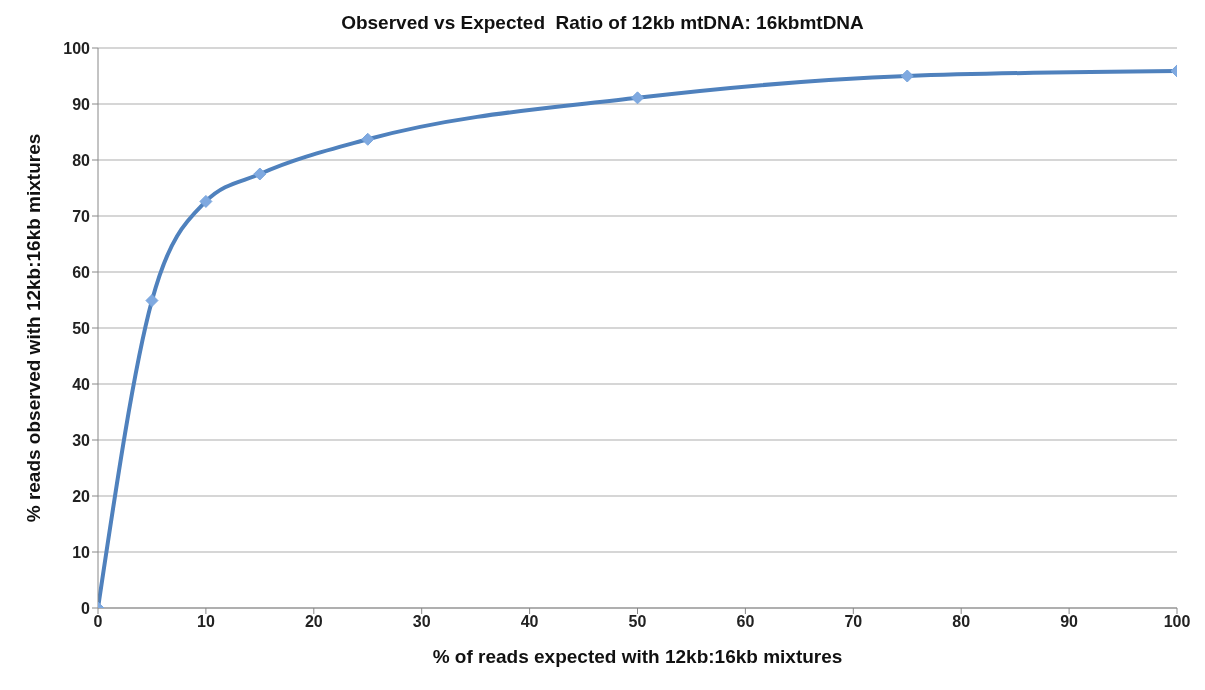 Image resolution: width=1205 pixels, height=690 pixels. What do you see at coordinates (33, 328) in the screenshot?
I see `y-axis-title: % reads observed with 12kb:16kb mixtures` at bounding box center [33, 328].